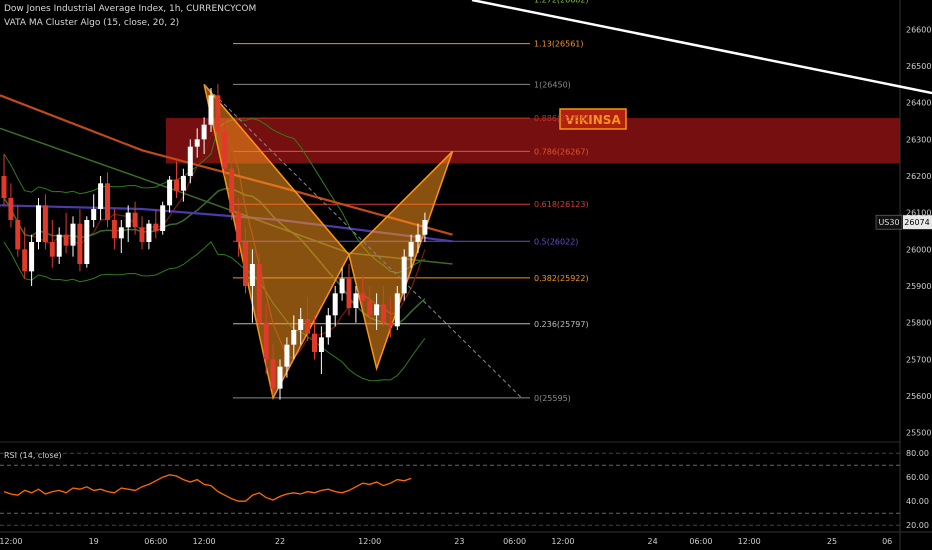  Describe the element at coordinates (918, 433) in the screenshot. I see `price-tick-label: 25500` at that location.